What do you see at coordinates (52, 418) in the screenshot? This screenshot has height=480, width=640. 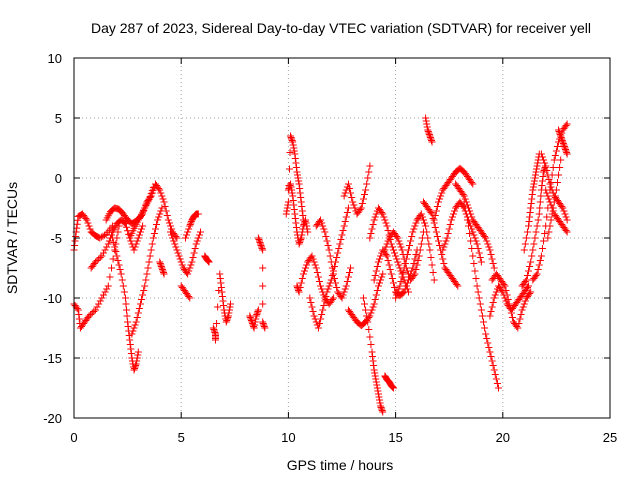 I see `y-tick-label: -20` at bounding box center [52, 418].